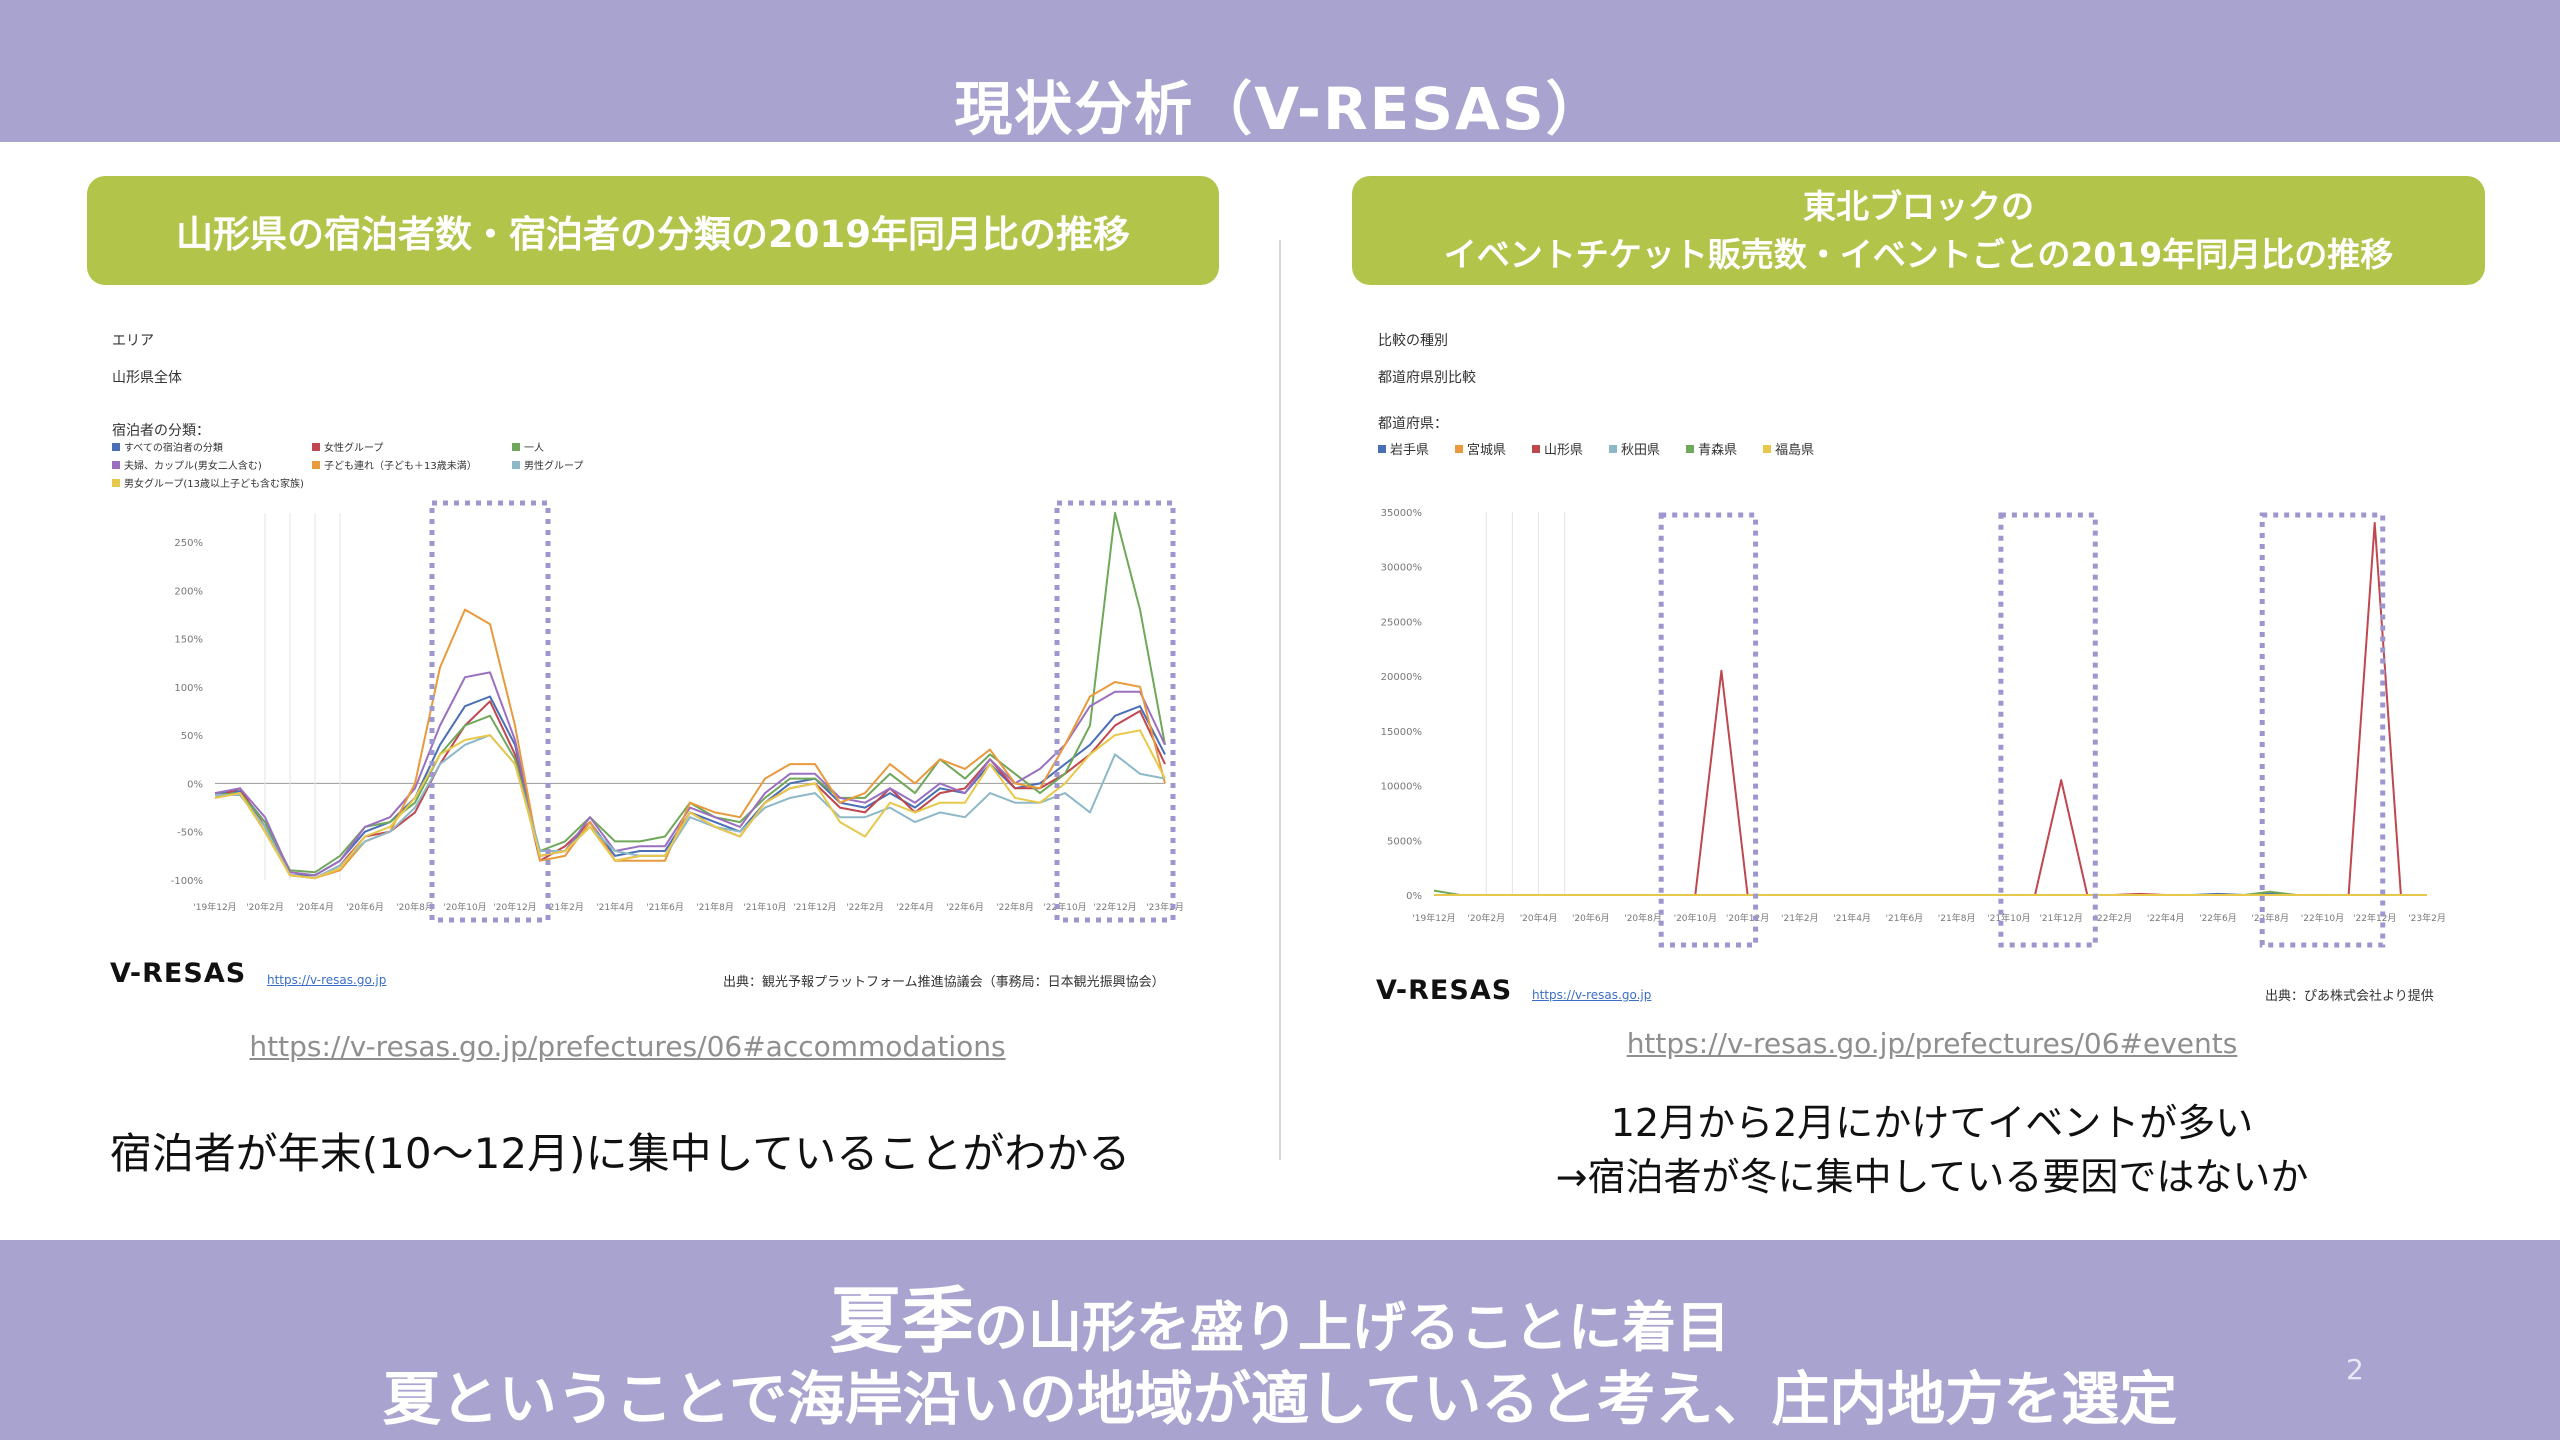  I want to click on column-divider, so click(1280, 700).